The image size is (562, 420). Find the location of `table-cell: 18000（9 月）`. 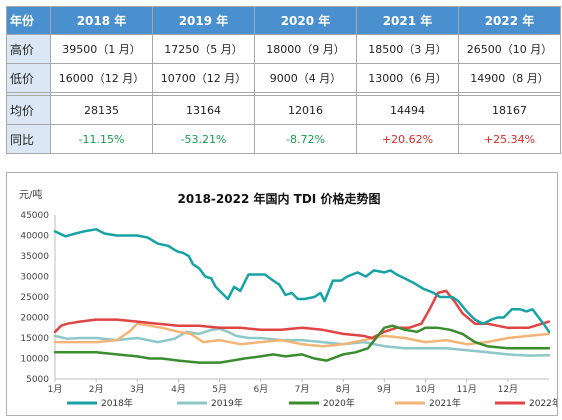

table-cell: 18000（9 月） is located at coordinates (305, 49).